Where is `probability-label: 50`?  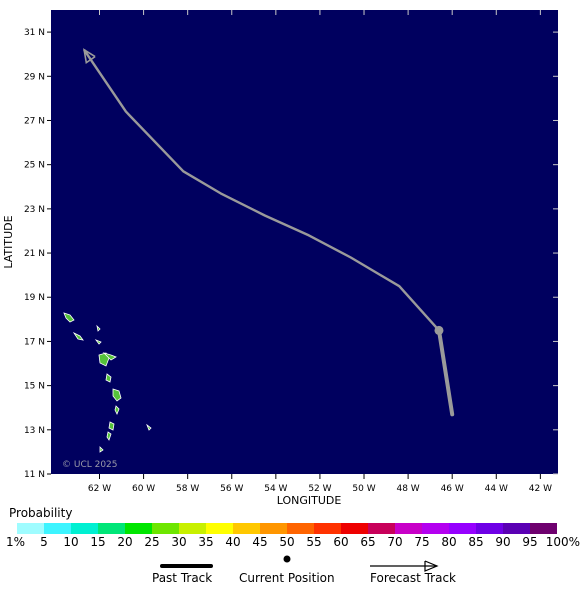
probability-label: 50 is located at coordinates (287, 542).